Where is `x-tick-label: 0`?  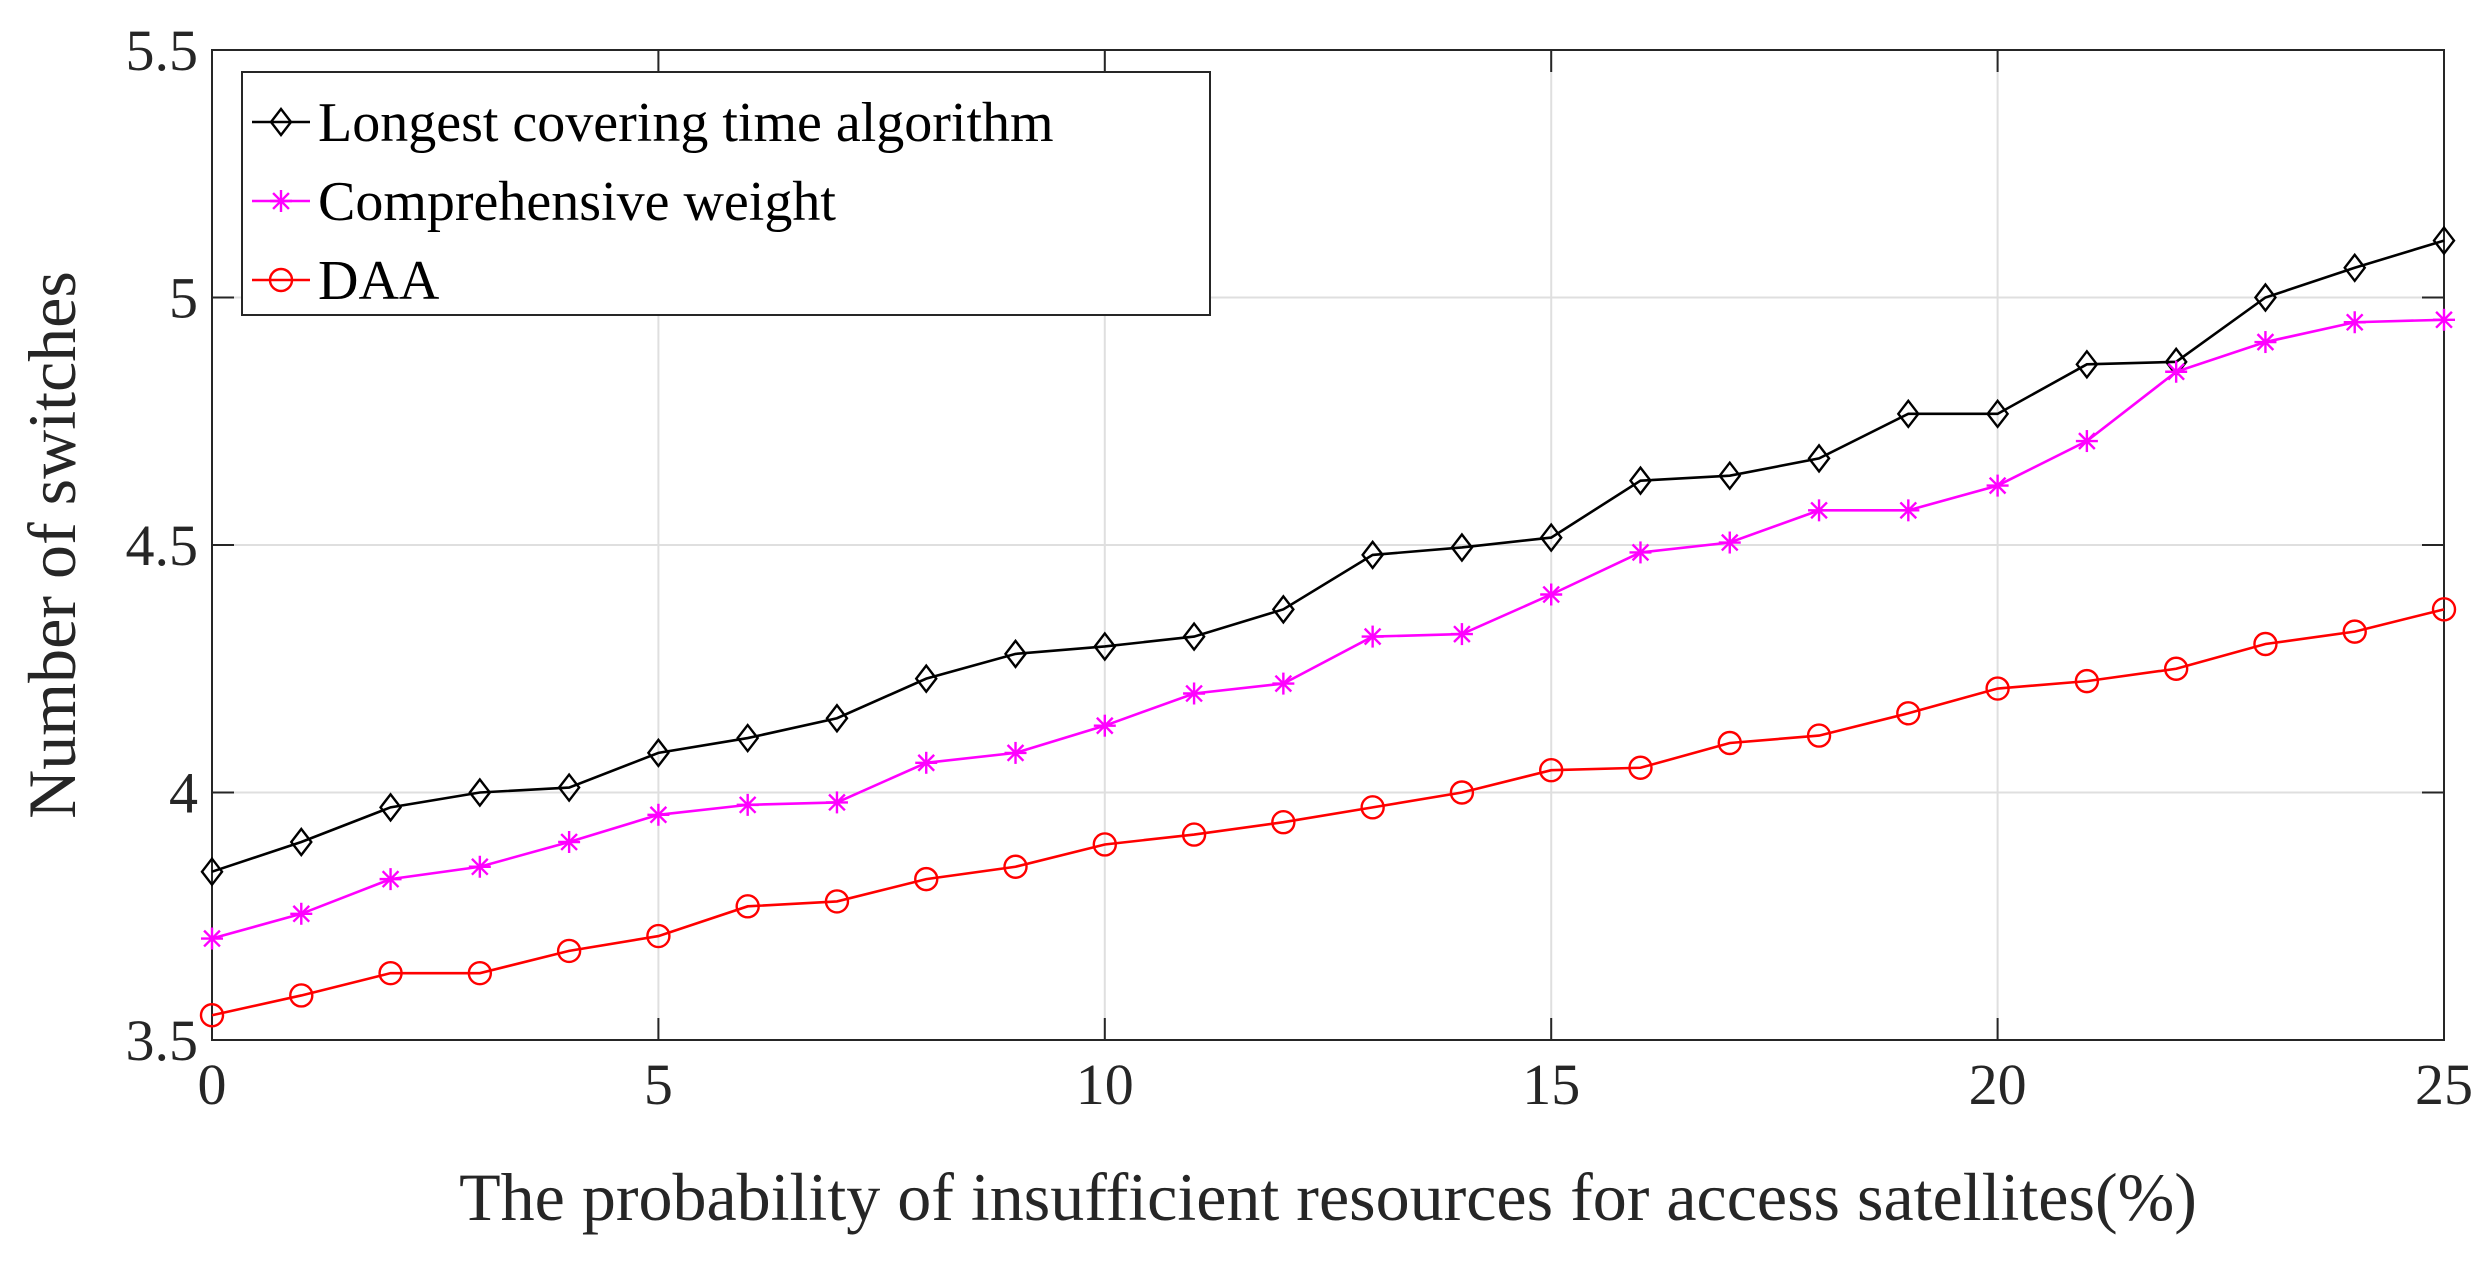 x-tick-label: 0 is located at coordinates (212, 1084).